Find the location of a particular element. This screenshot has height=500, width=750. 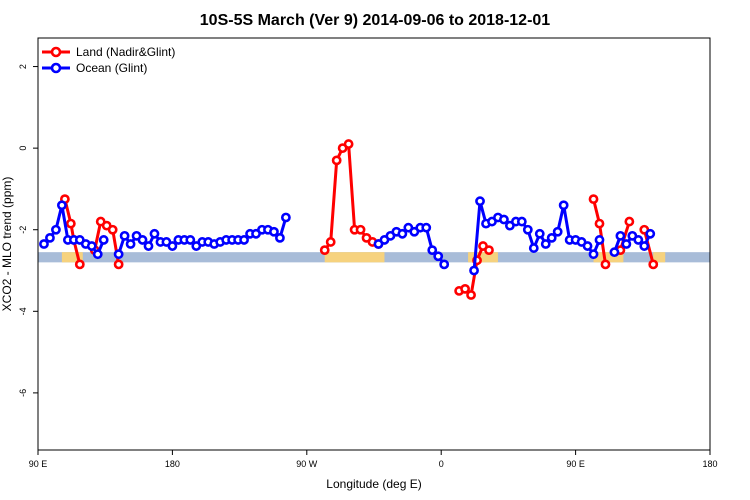

legend-item-ocean: Ocean (Glint) is located at coordinates (94, 68).